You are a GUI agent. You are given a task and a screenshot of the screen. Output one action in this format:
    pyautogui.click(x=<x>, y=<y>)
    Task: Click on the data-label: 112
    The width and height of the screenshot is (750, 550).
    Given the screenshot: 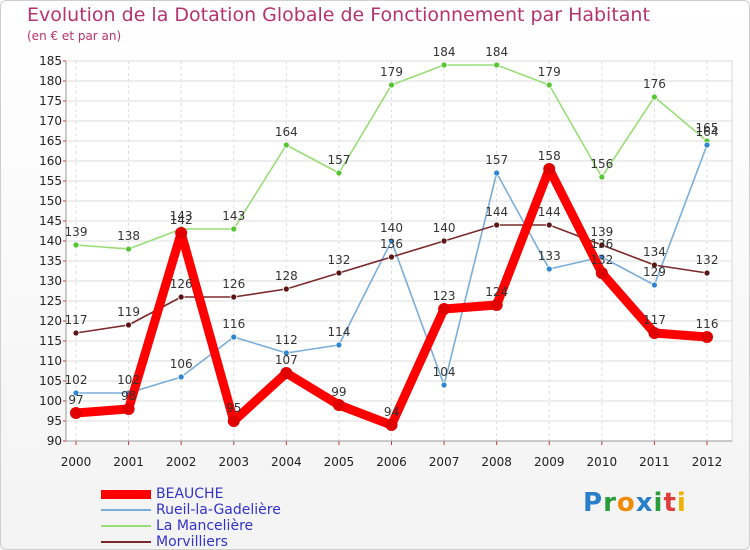 What is the action you would take?
    pyautogui.click(x=286, y=340)
    